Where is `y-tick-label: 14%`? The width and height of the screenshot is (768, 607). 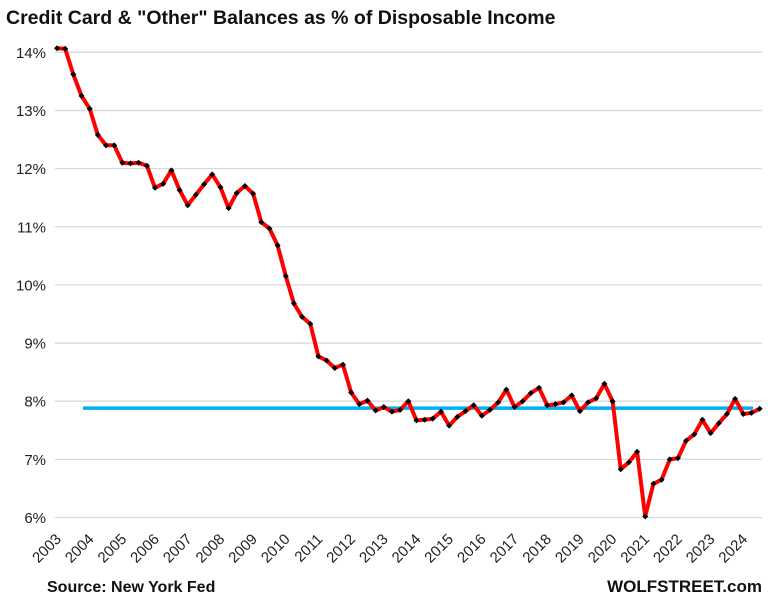
y-tick-label: 14% is located at coordinates (31, 53).